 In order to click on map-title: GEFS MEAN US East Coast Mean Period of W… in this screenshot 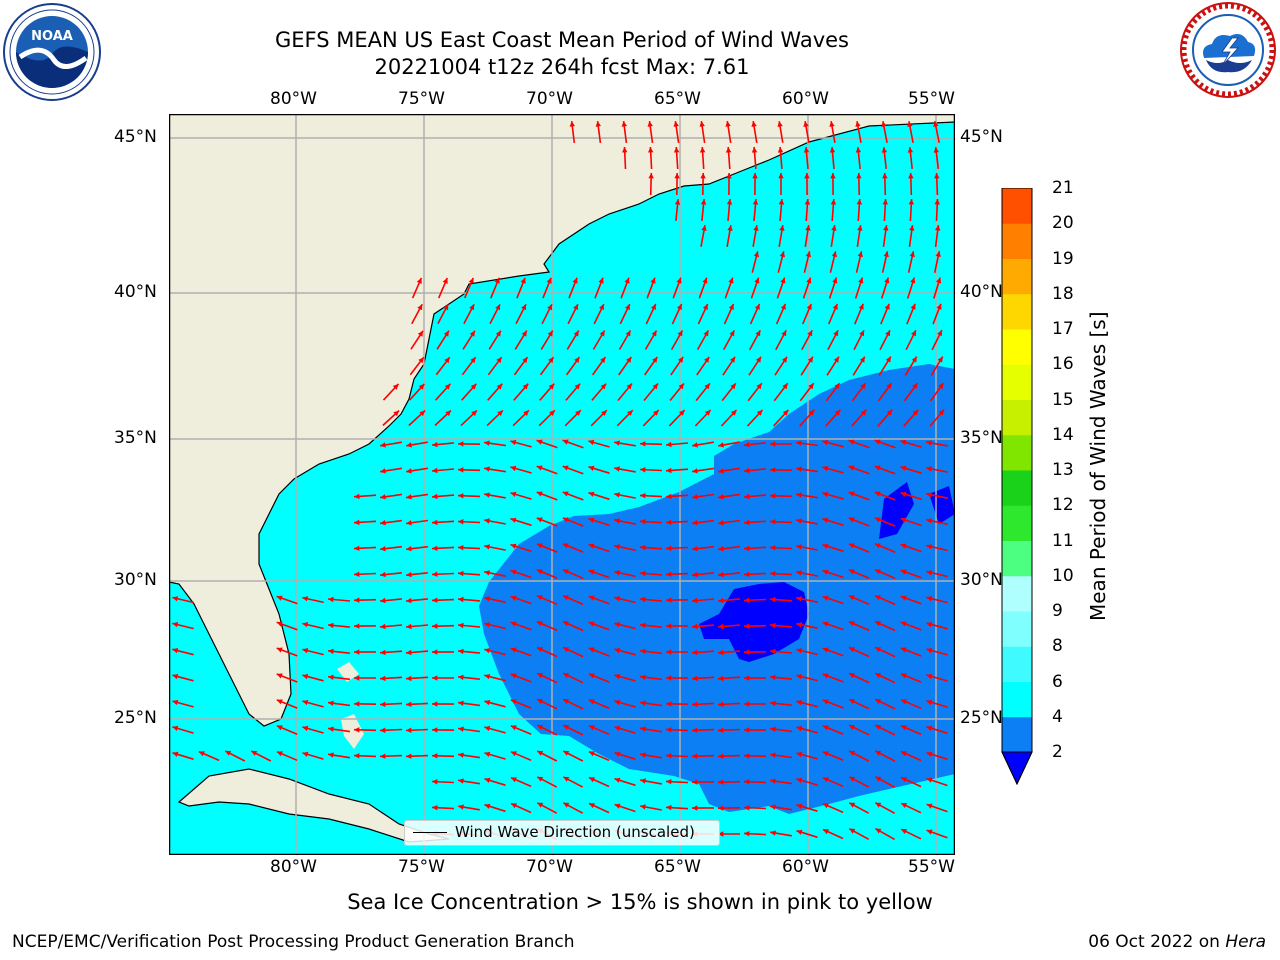, I will do `click(562, 40)`.